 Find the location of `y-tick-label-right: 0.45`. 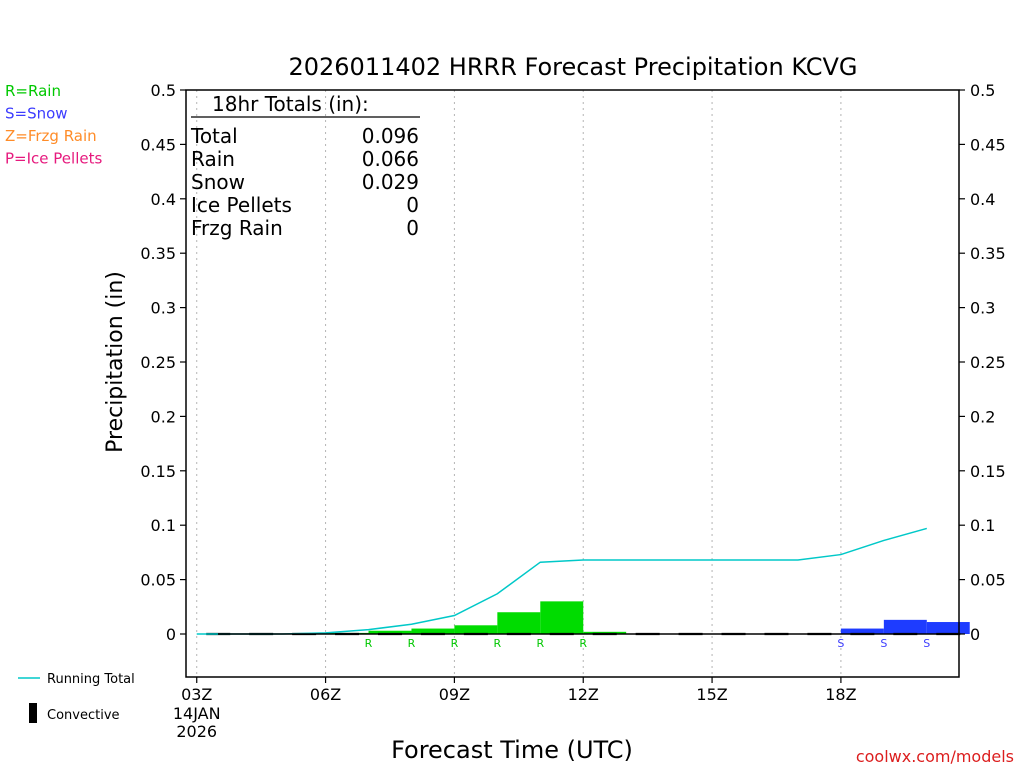

y-tick-label-right: 0.45 is located at coordinates (988, 144).